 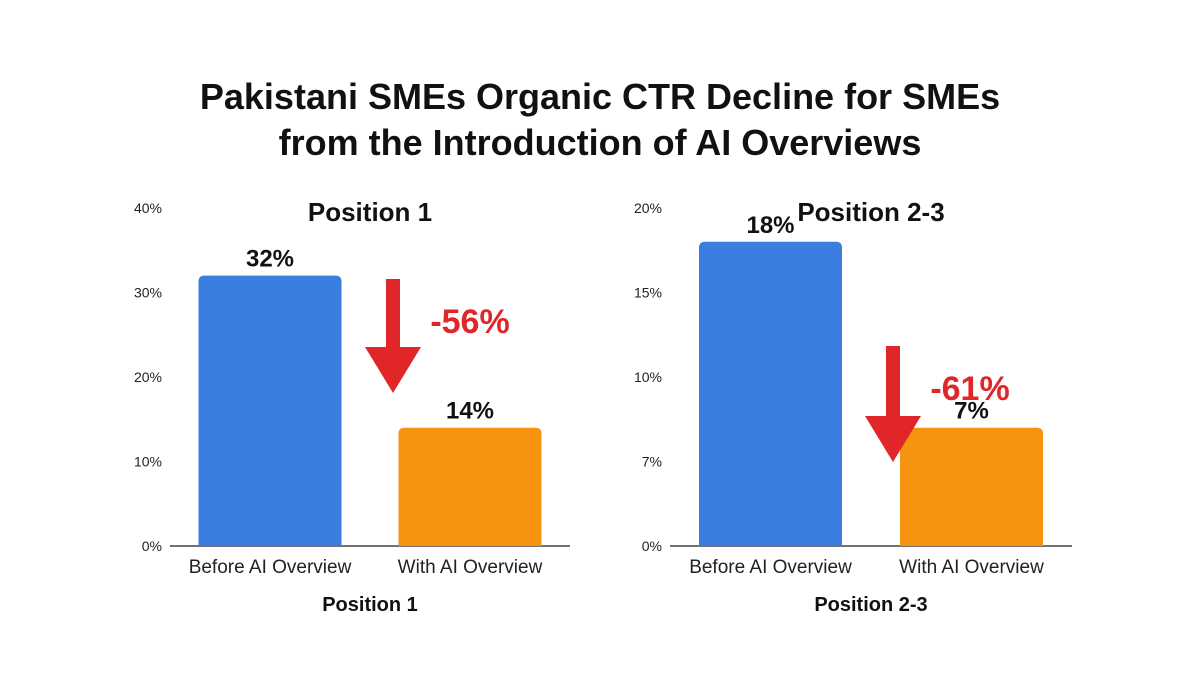 I want to click on chart-title: Position 2-3, so click(x=870, y=212).